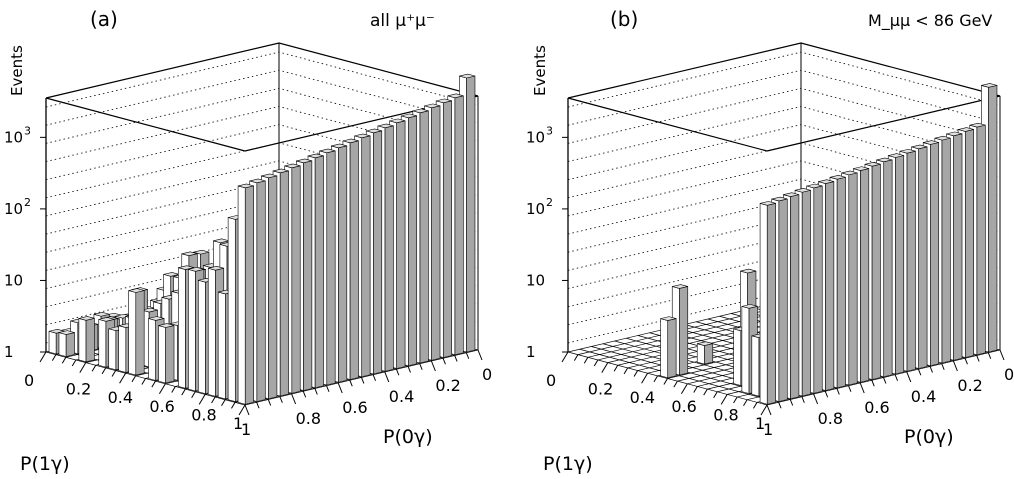 The image size is (1014, 479). I want to click on panel-a-xlabel: P(1γ), so click(45, 464).